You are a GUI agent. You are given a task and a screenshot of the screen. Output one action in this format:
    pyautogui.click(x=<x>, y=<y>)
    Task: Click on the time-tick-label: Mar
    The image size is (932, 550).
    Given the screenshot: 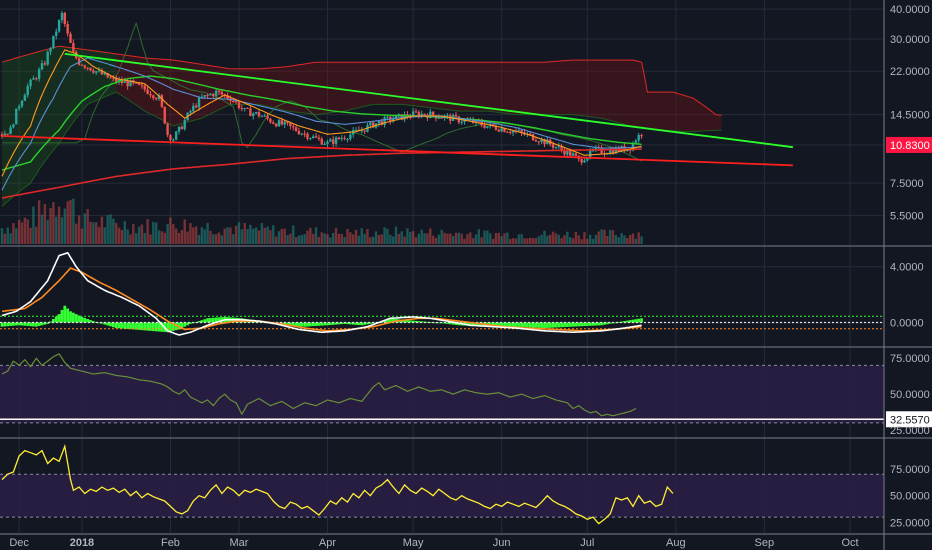 What is the action you would take?
    pyautogui.click(x=239, y=543)
    